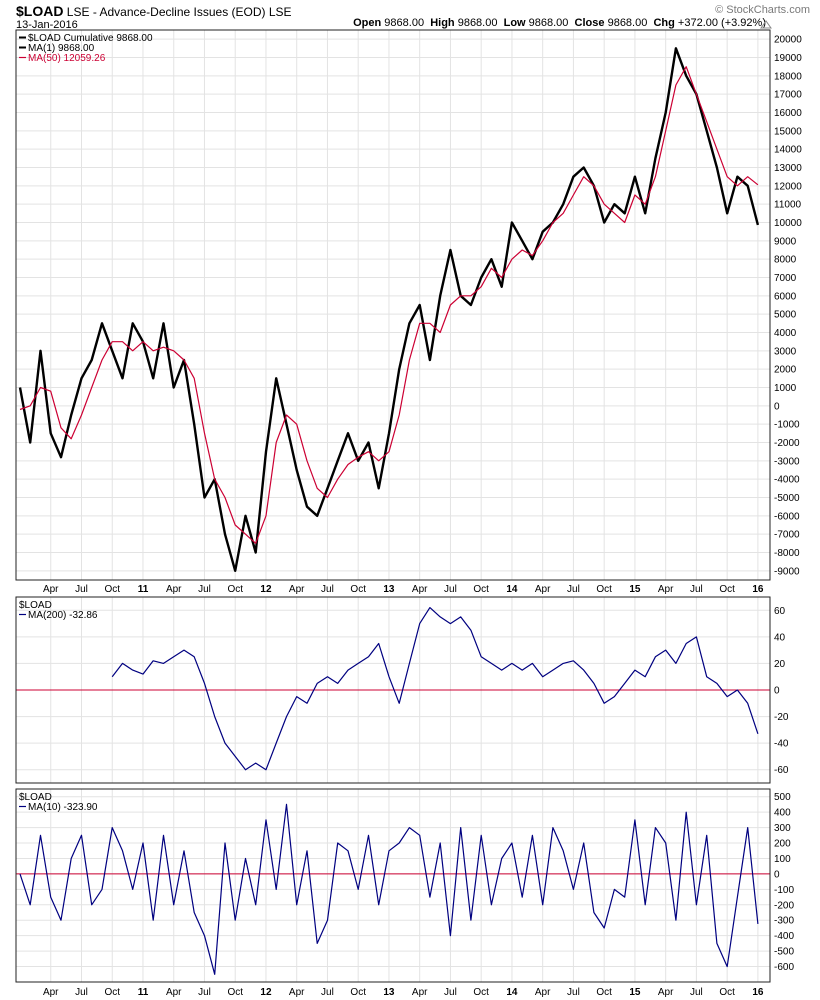 The width and height of the screenshot is (820, 1000). What do you see at coordinates (435, 688) in the screenshot?
I see `series-line-ma-200-` at bounding box center [435, 688].